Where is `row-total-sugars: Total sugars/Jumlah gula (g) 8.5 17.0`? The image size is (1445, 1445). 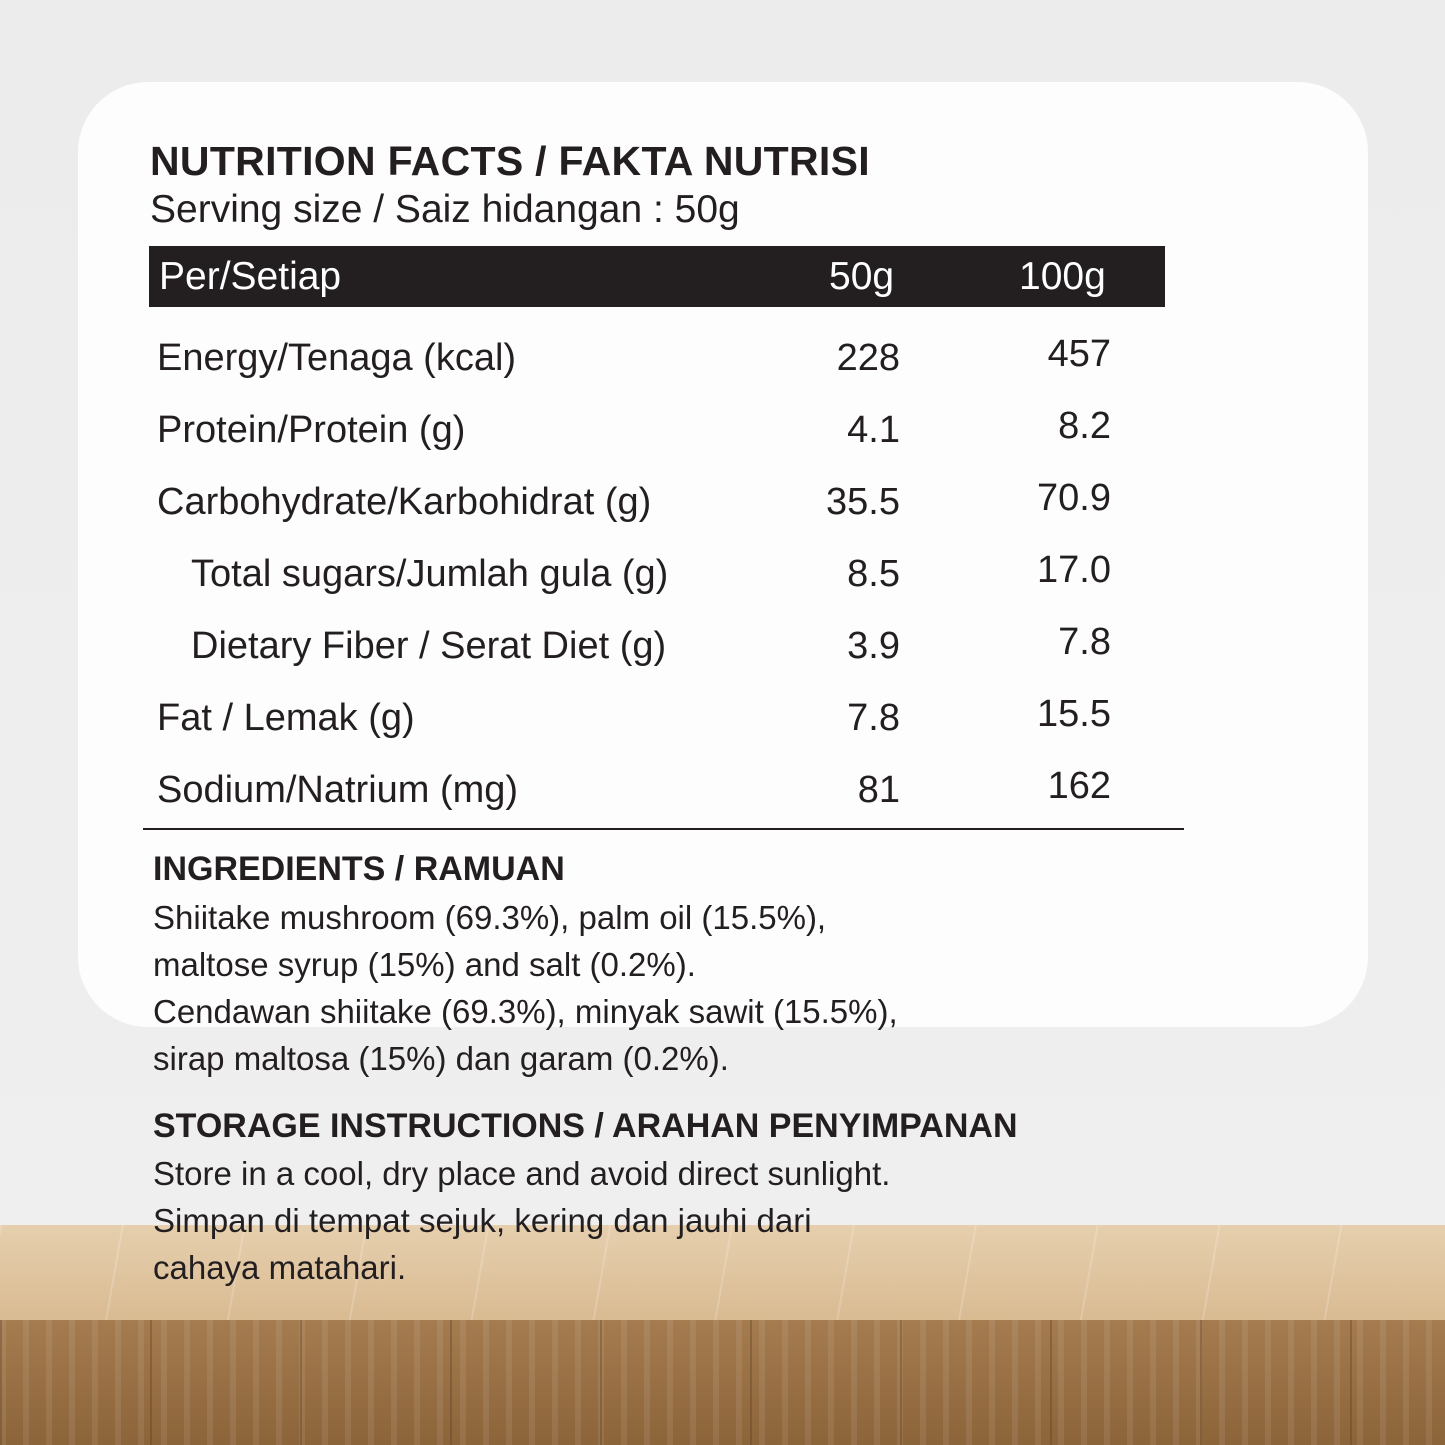
row-total-sugars: Total sugars/Jumlah gula (g) 8.5 17.0 is located at coordinates (722, 576).